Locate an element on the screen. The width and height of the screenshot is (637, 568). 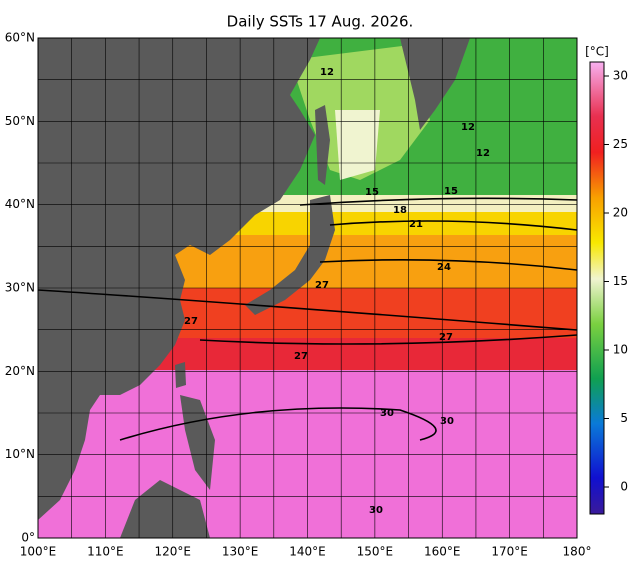
colorbar-tick-label: 20 is located at coordinates (620, 213).